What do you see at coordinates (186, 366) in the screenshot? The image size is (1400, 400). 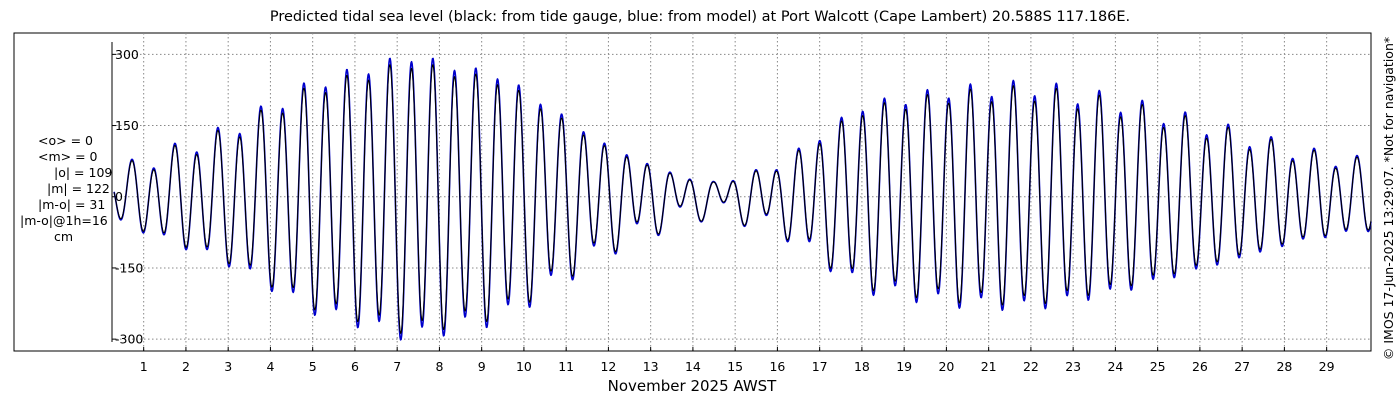 I see `x-tick-label: 2` at bounding box center [186, 366].